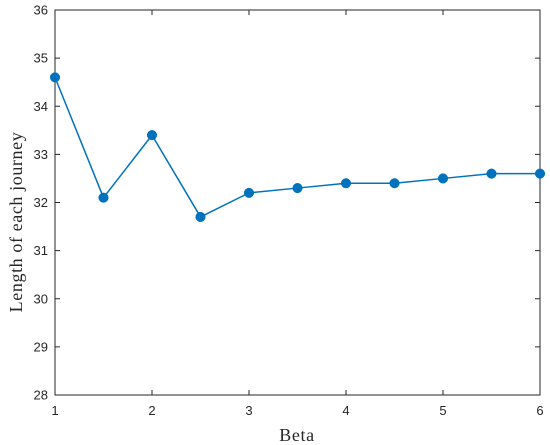 The image size is (550, 445). I want to click on y-tick-label: 35, so click(41, 58).